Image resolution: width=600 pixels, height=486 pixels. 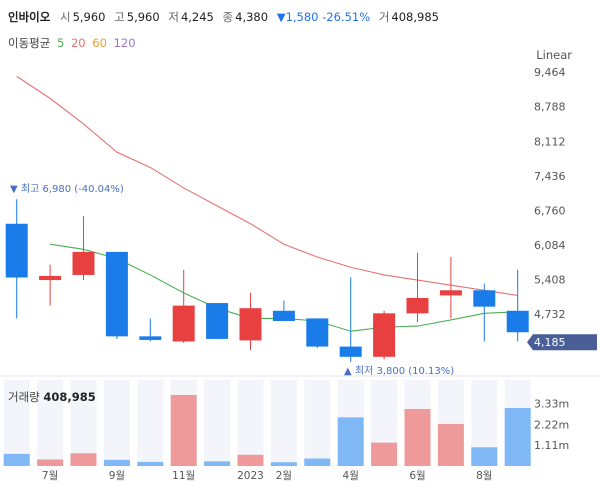 I want to click on y-tick-label: 4,732, so click(x=550, y=314).